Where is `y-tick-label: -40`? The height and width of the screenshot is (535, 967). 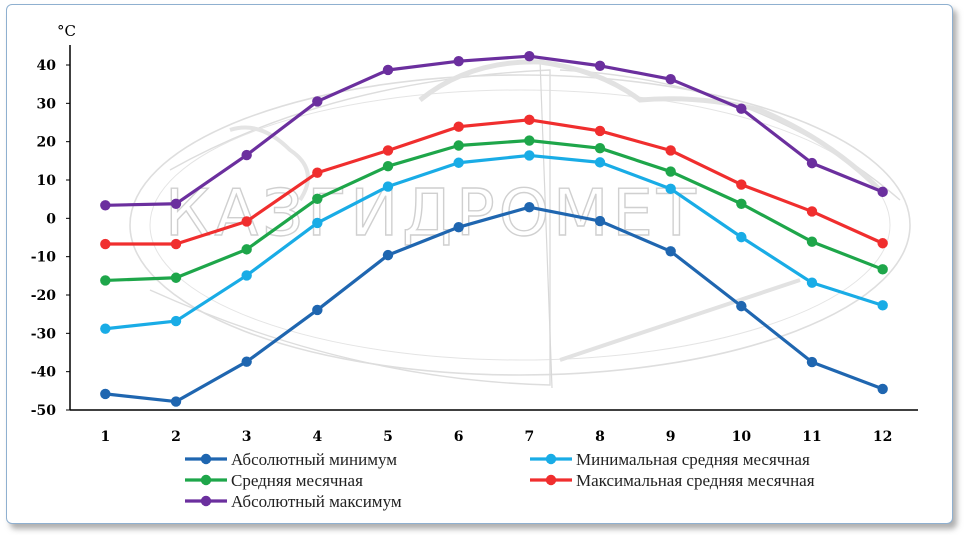 y-tick-label: -40 is located at coordinates (44, 373).